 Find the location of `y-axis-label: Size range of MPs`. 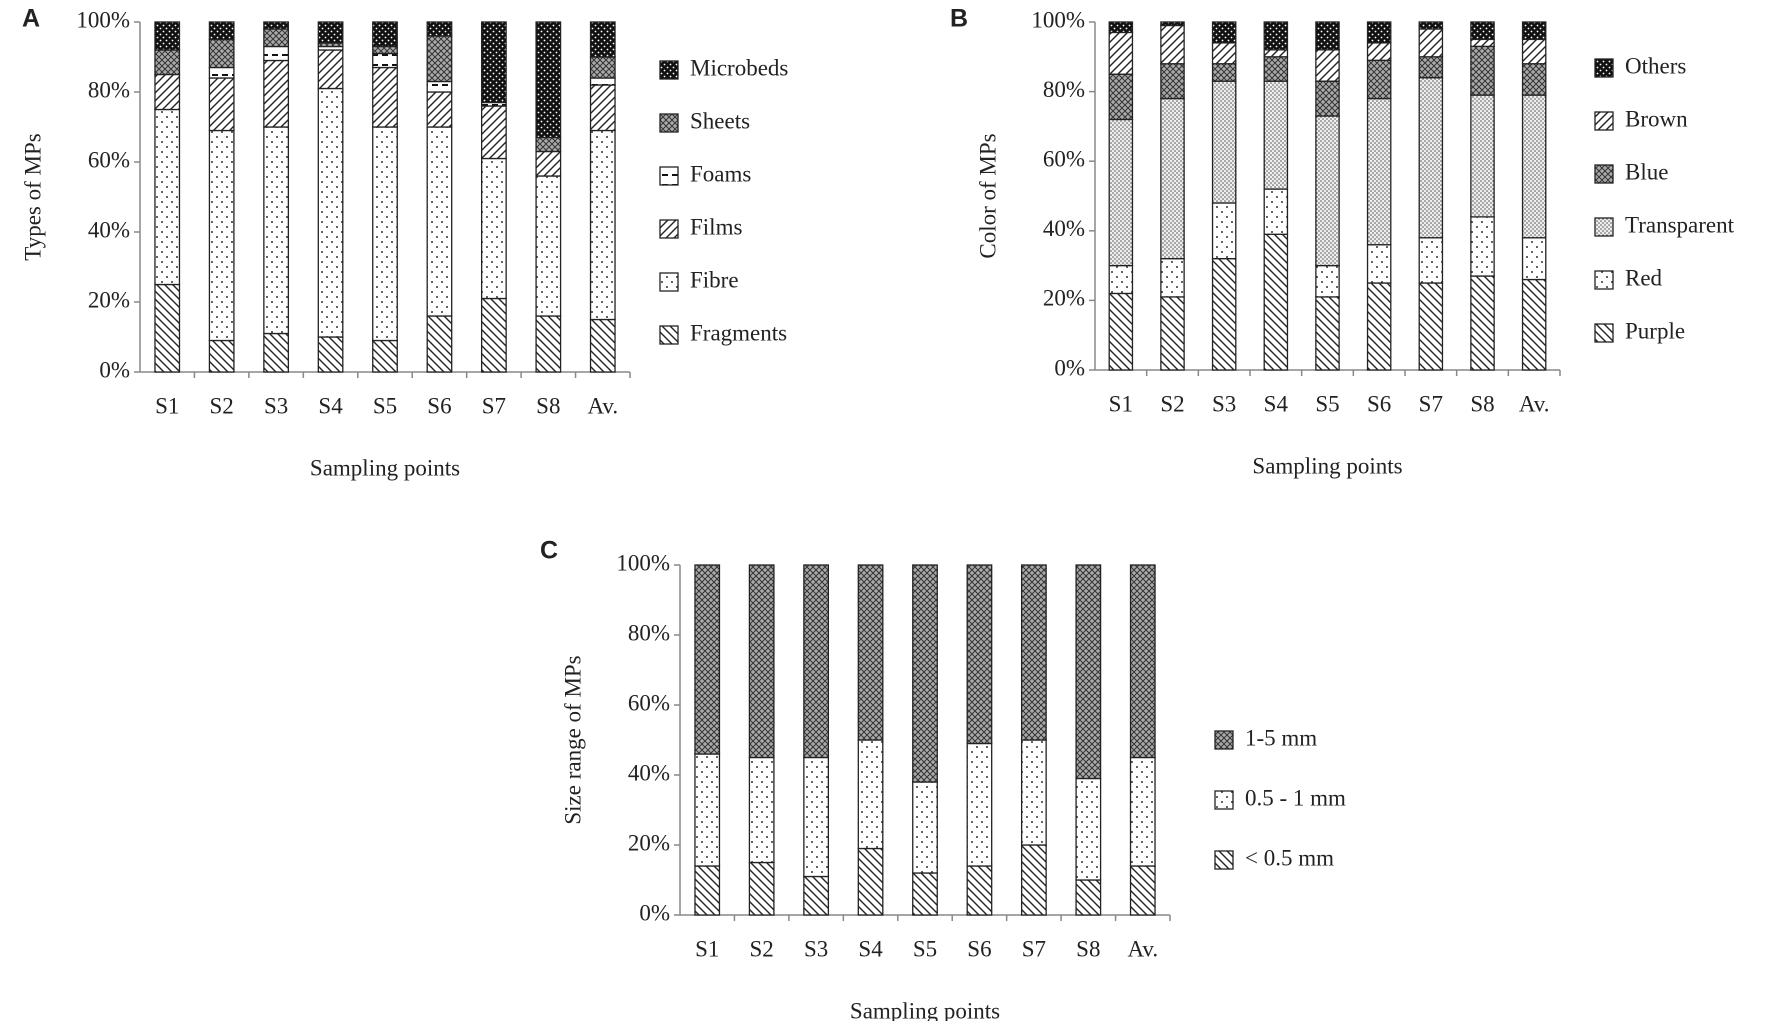

y-axis-label: Size range of MPs is located at coordinates (572, 739).